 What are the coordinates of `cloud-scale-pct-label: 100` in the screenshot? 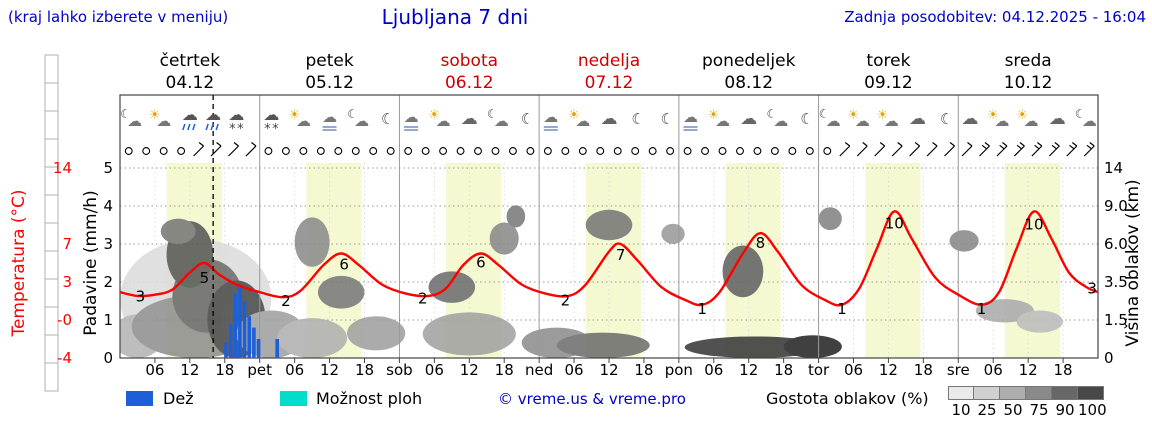 It's located at (1092, 410).